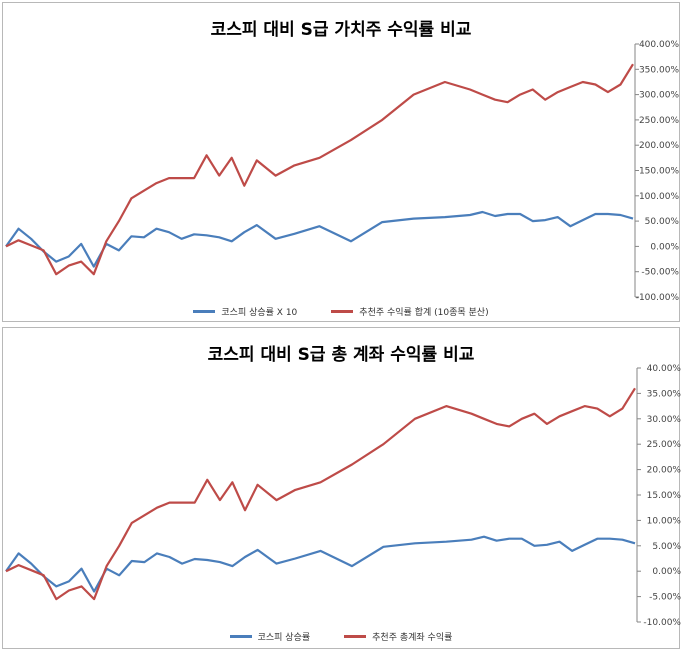 Image resolution: width=683 pixels, height=652 pixels. I want to click on y-tick-label: -100.00%, so click(658, 298).